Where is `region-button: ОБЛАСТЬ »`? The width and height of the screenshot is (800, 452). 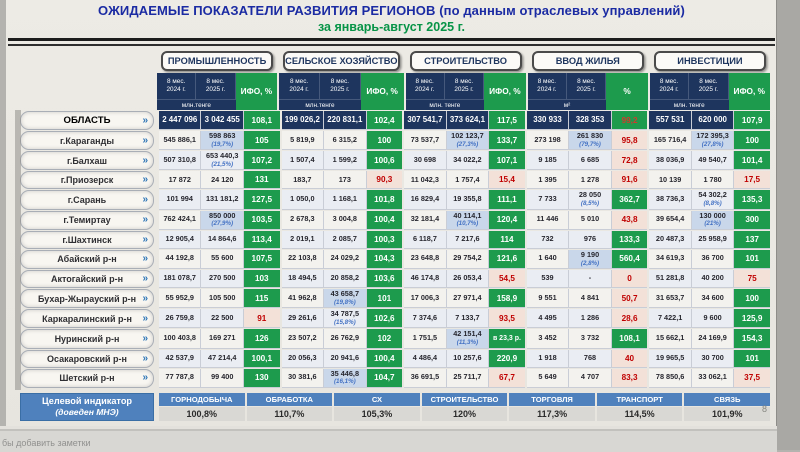 region-button: ОБЛАСТЬ » is located at coordinates (87, 120).